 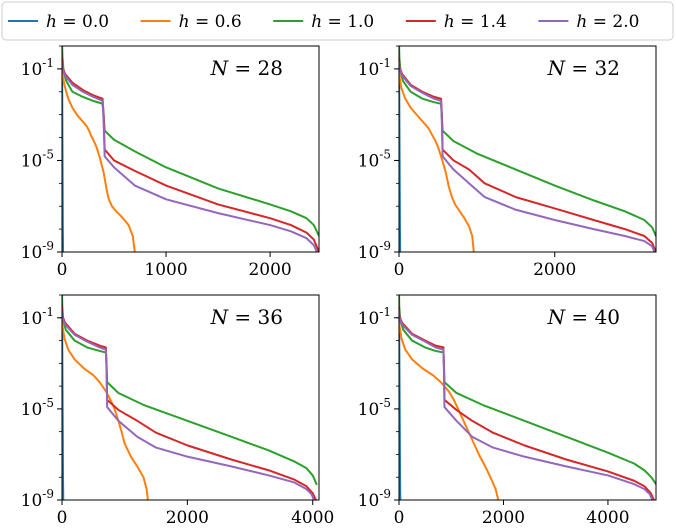 I want to click on legend-entry: h = 1.0, so click(x=323, y=22).